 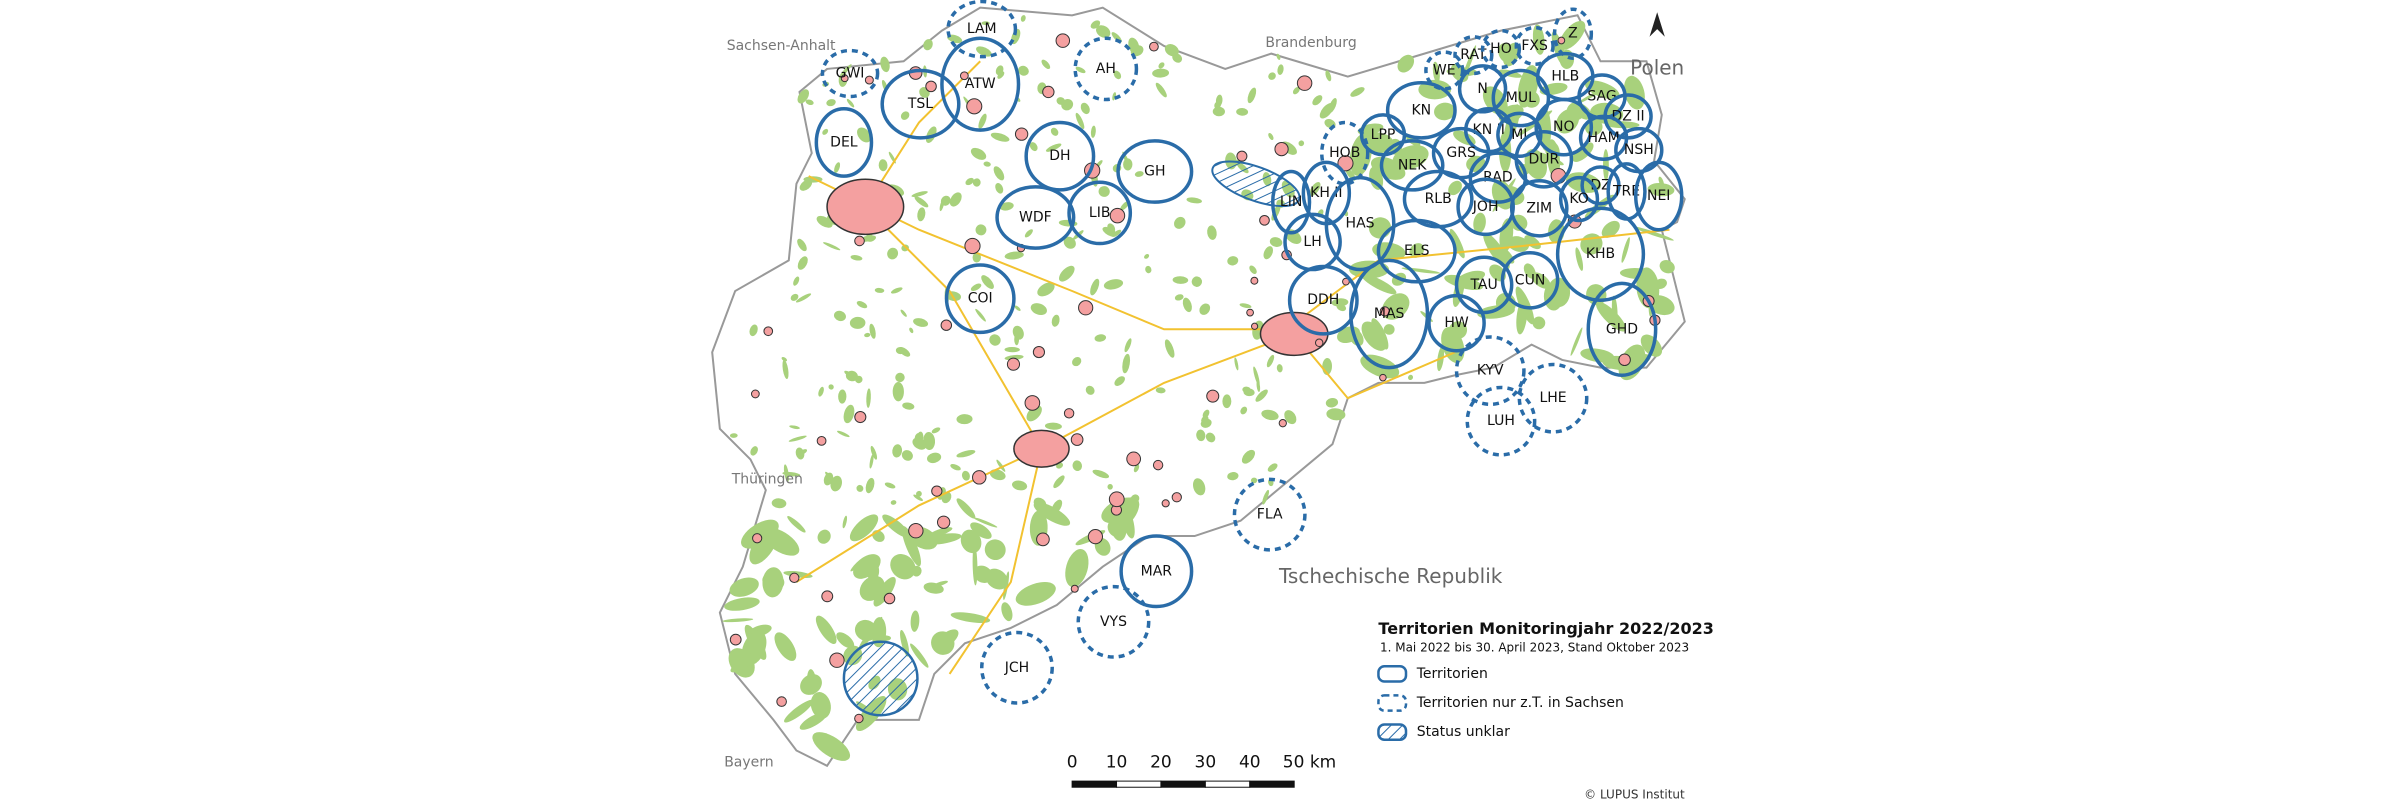 What do you see at coordinates (1310, 43) in the screenshot?
I see `neighbor-label: Brandenburg` at bounding box center [1310, 43].